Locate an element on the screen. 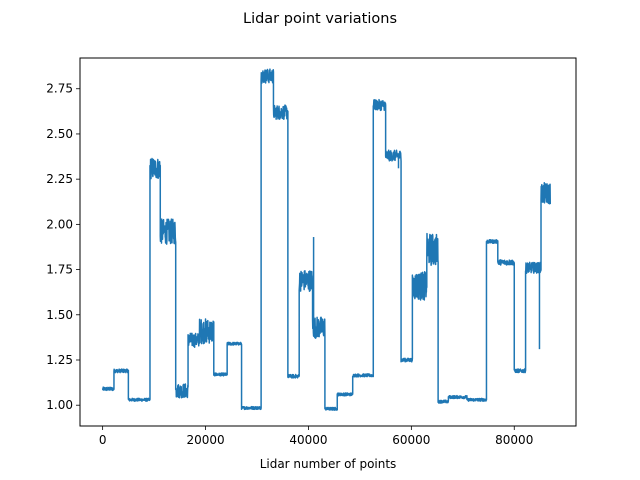  x-tick-label: 20000 is located at coordinates (205, 440).